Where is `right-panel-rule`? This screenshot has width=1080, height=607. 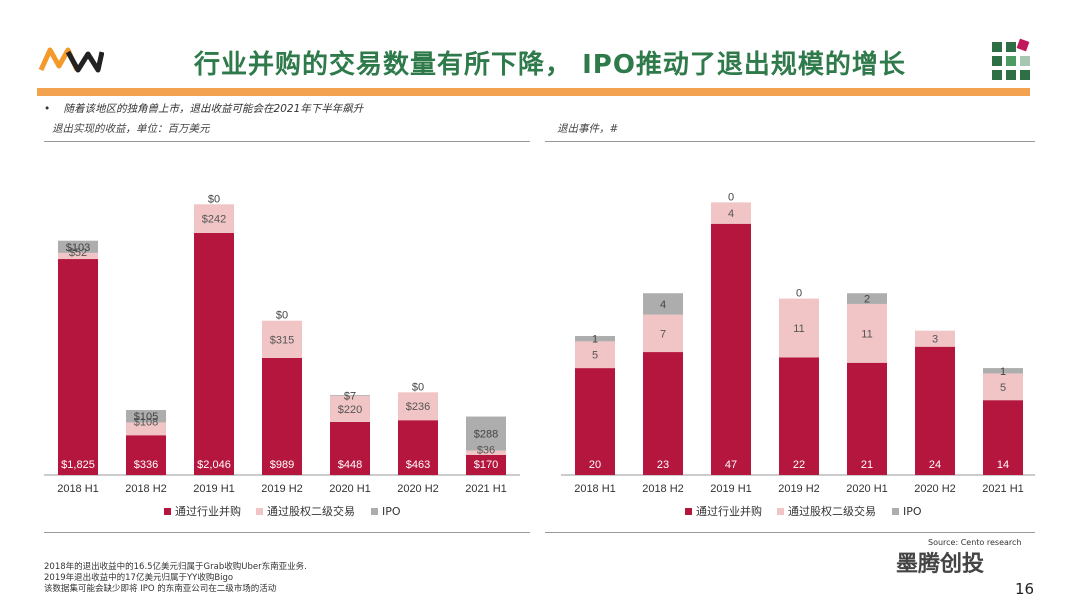 right-panel-rule is located at coordinates (790, 141).